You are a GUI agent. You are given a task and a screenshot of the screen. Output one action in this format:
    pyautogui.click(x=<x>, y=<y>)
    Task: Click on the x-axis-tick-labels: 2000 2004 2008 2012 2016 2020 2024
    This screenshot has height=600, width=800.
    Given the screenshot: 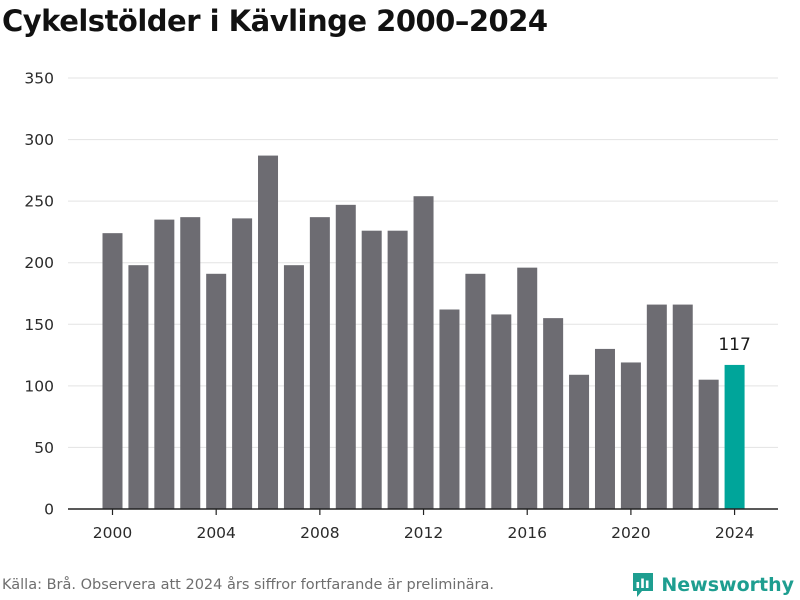 What is the action you would take?
    pyautogui.click(x=423, y=525)
    